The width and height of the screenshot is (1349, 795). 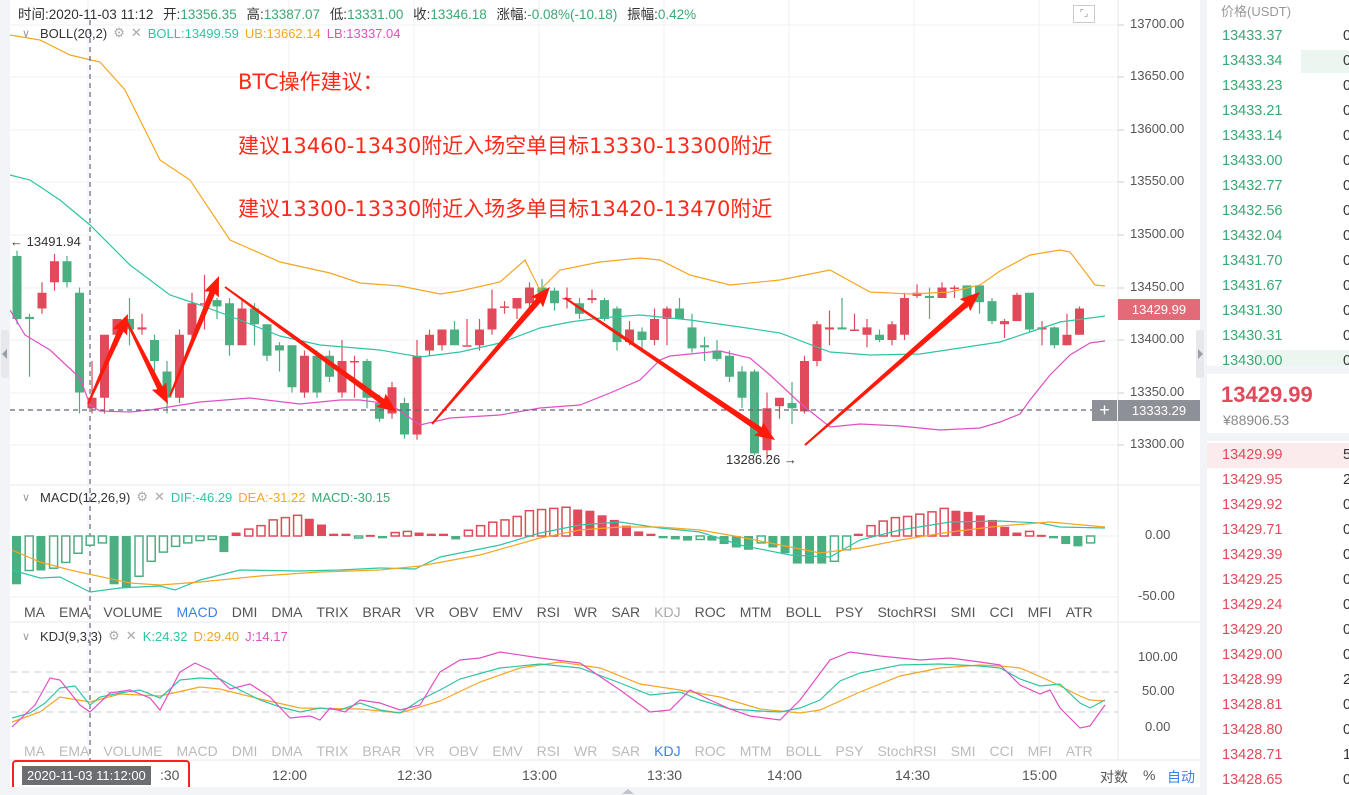 What do you see at coordinates (1278, 336) in the screenshot?
I see `ask-row: 13430.31 0` at bounding box center [1278, 336].